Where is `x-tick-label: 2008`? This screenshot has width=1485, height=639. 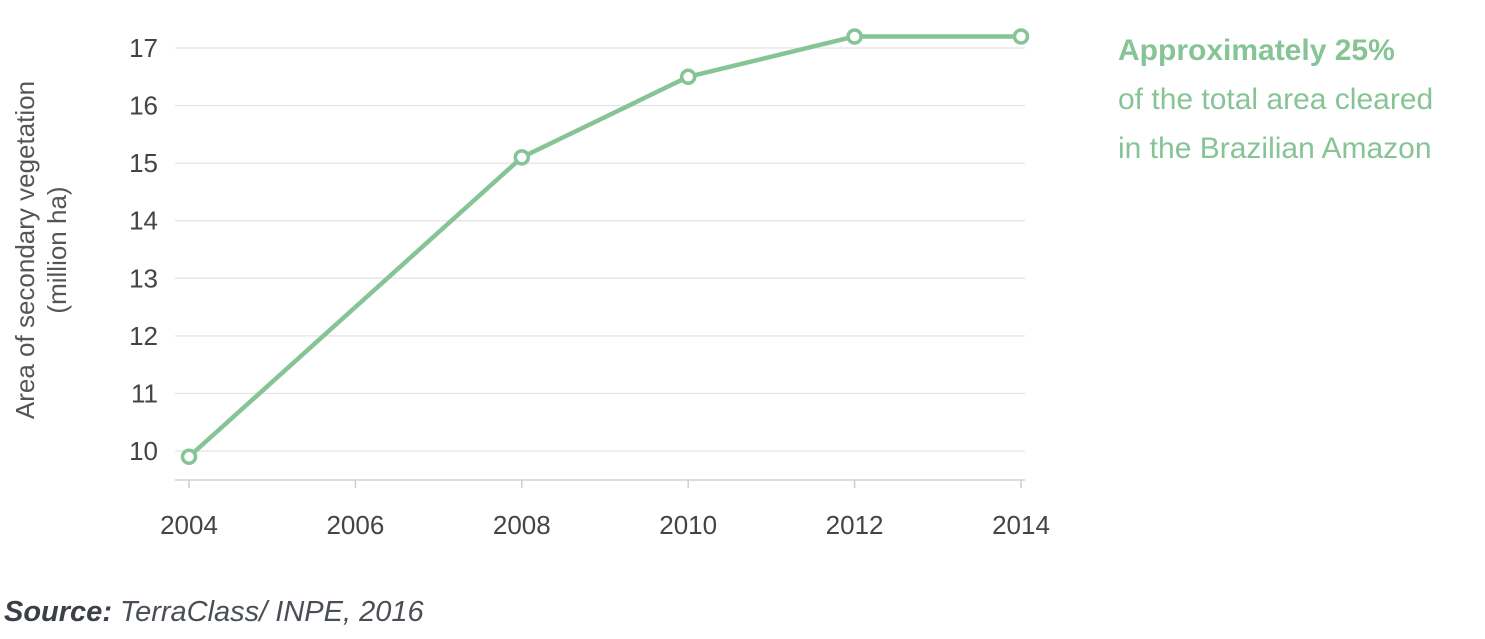 x-tick-label: 2008 is located at coordinates (522, 525).